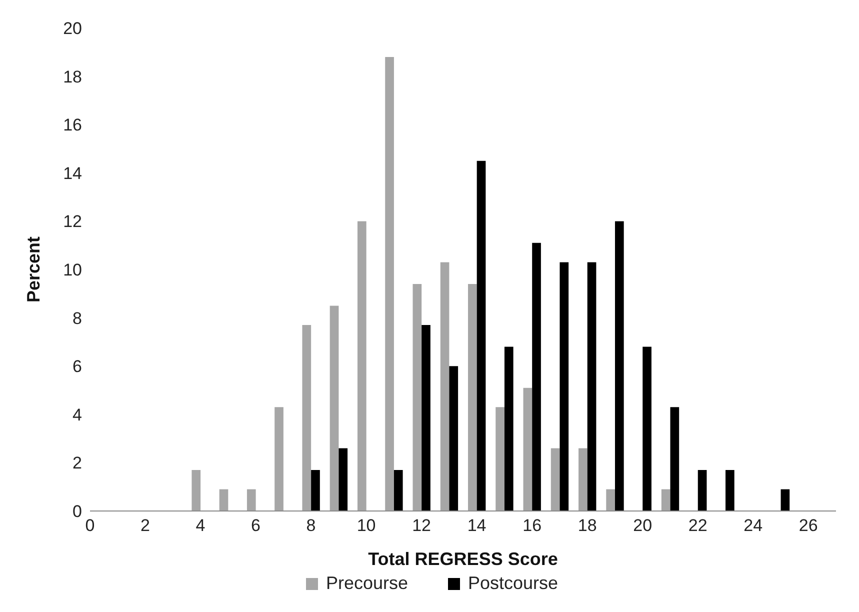 This screenshot has width=859, height=612. Describe the element at coordinates (72, 28) in the screenshot. I see `y-tick-label: 20` at that location.